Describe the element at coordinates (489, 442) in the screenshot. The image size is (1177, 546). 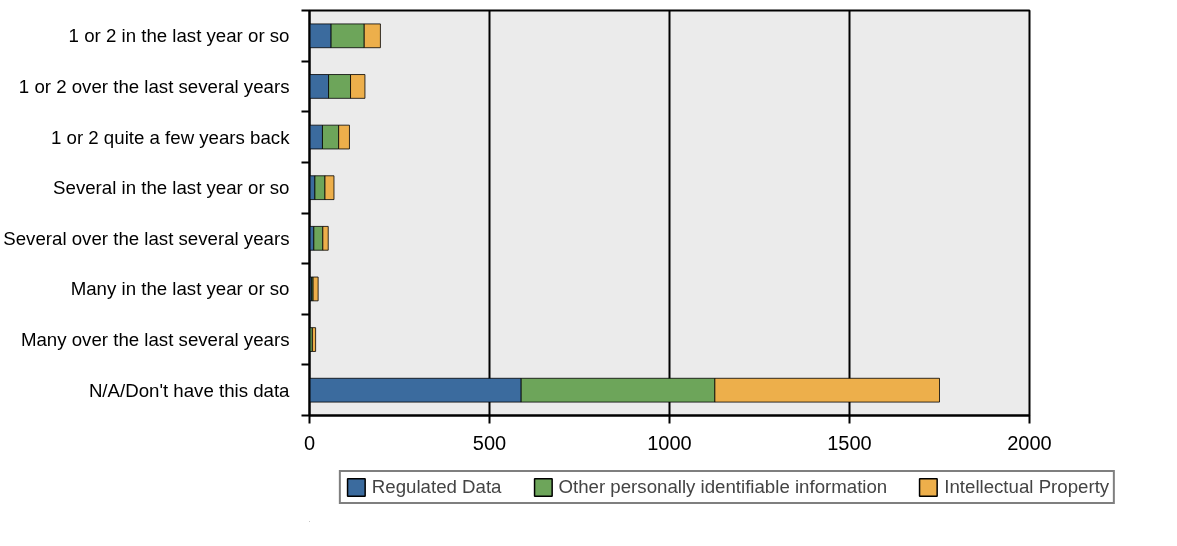
I see `x-tick-label: 500` at that location.